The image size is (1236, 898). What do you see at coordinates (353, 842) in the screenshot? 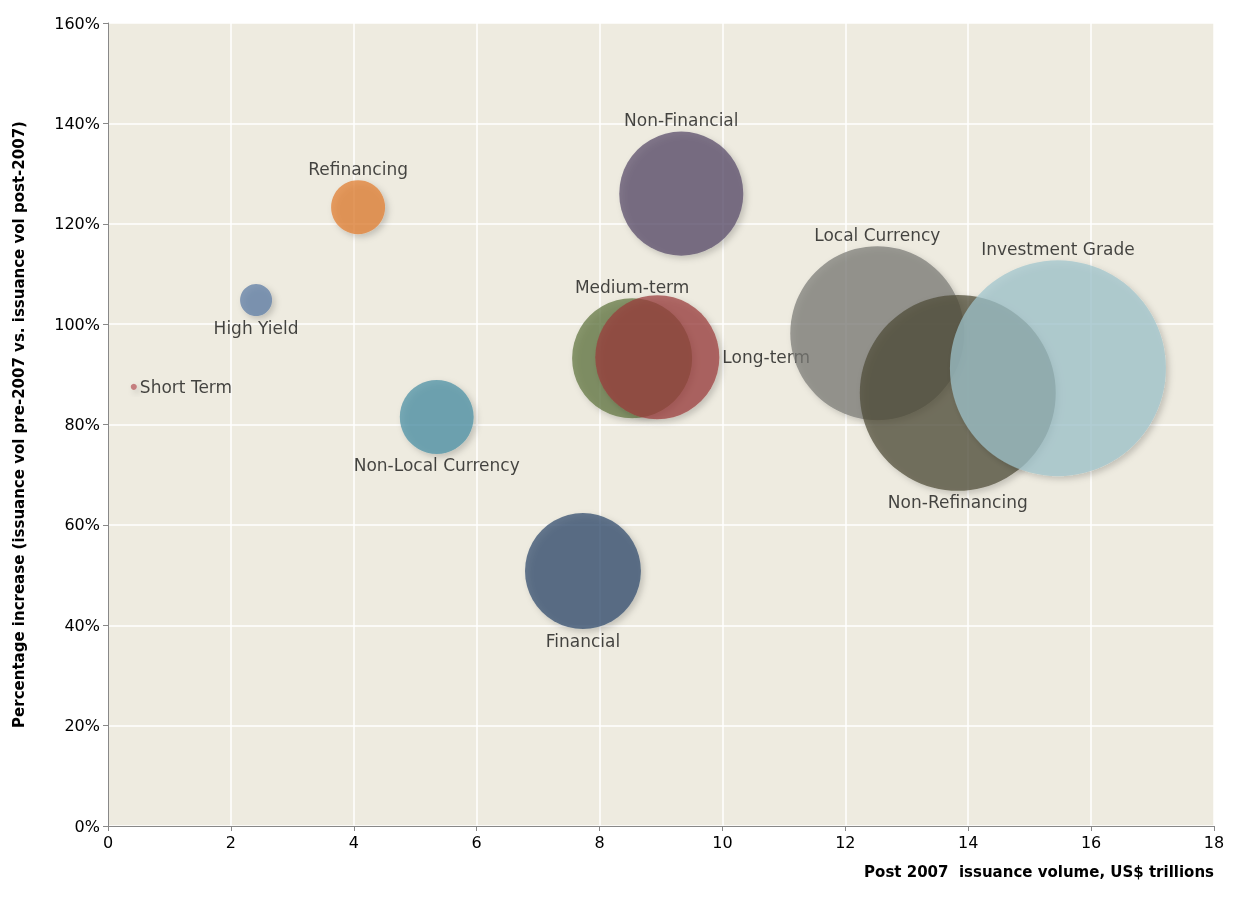
I see `x-tick-label: 4` at bounding box center [353, 842].